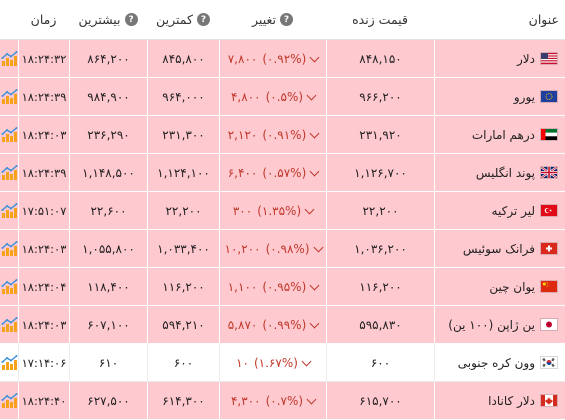  Describe the element at coordinates (245, 400) in the screenshot. I see `change-value: ۴,۳۰۰` at that location.